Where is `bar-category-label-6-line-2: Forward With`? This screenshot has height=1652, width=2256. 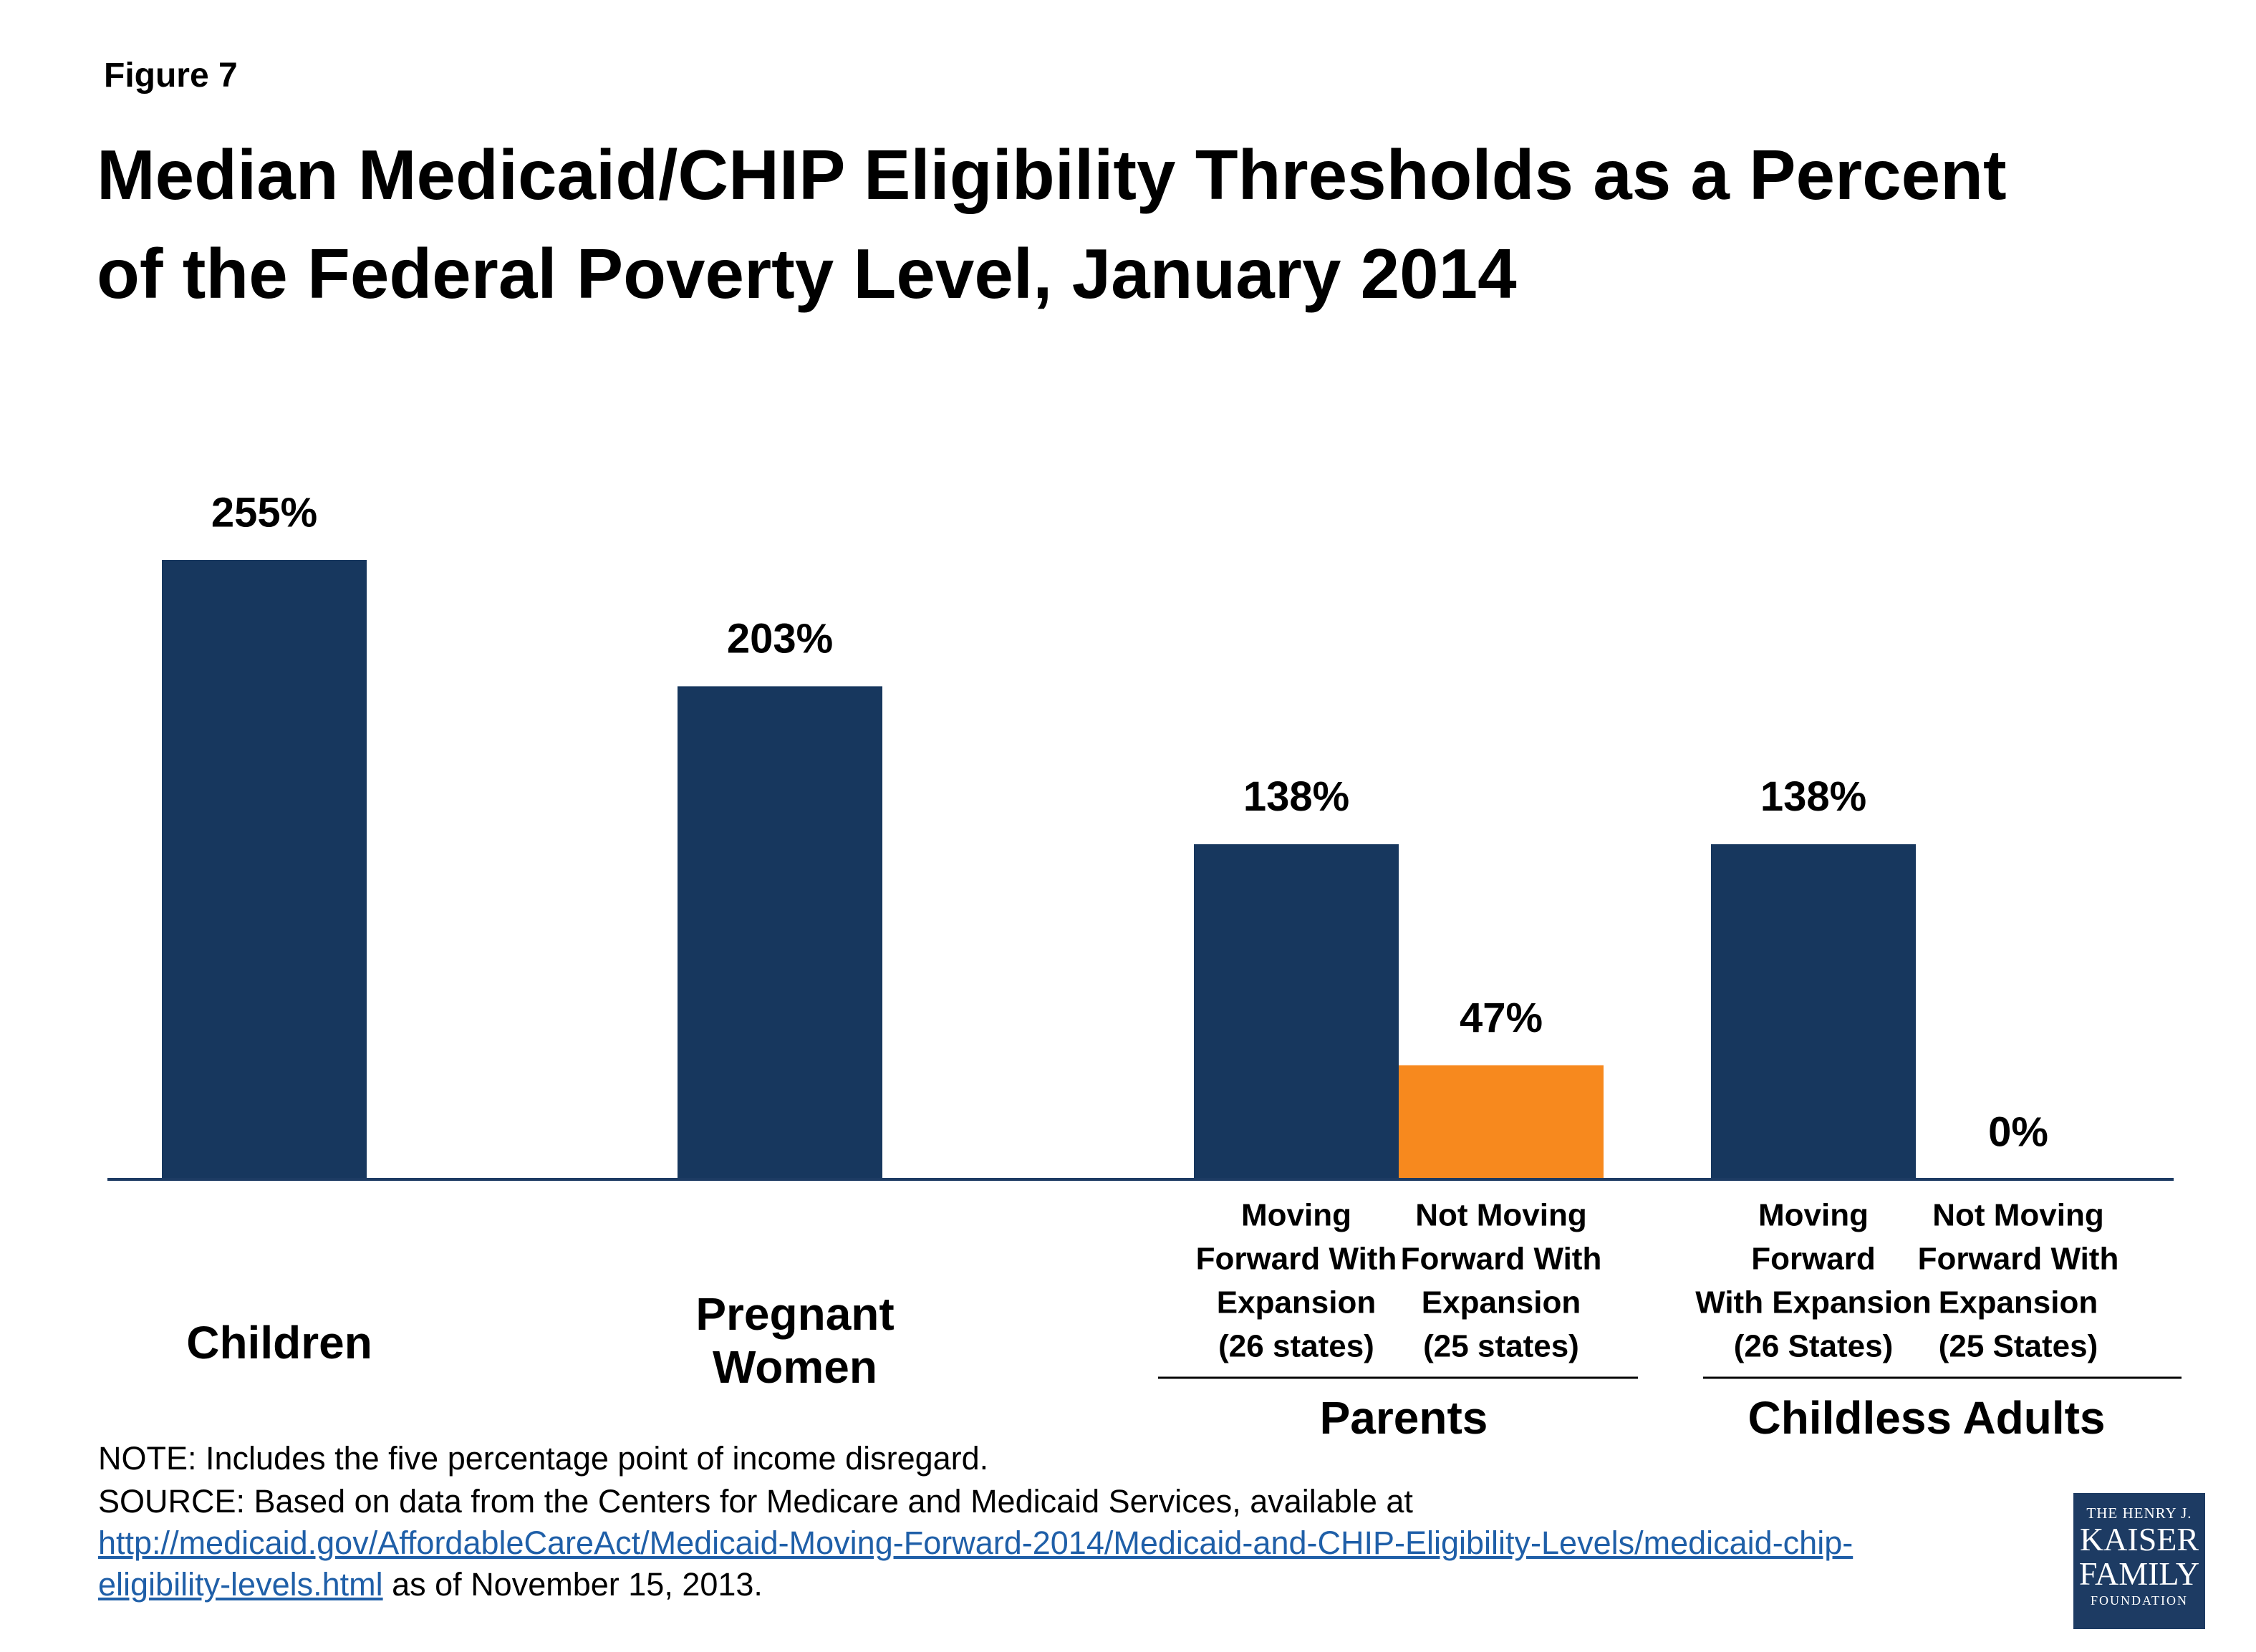 bar-category-label-6-line-2: Forward With is located at coordinates (2018, 1259).